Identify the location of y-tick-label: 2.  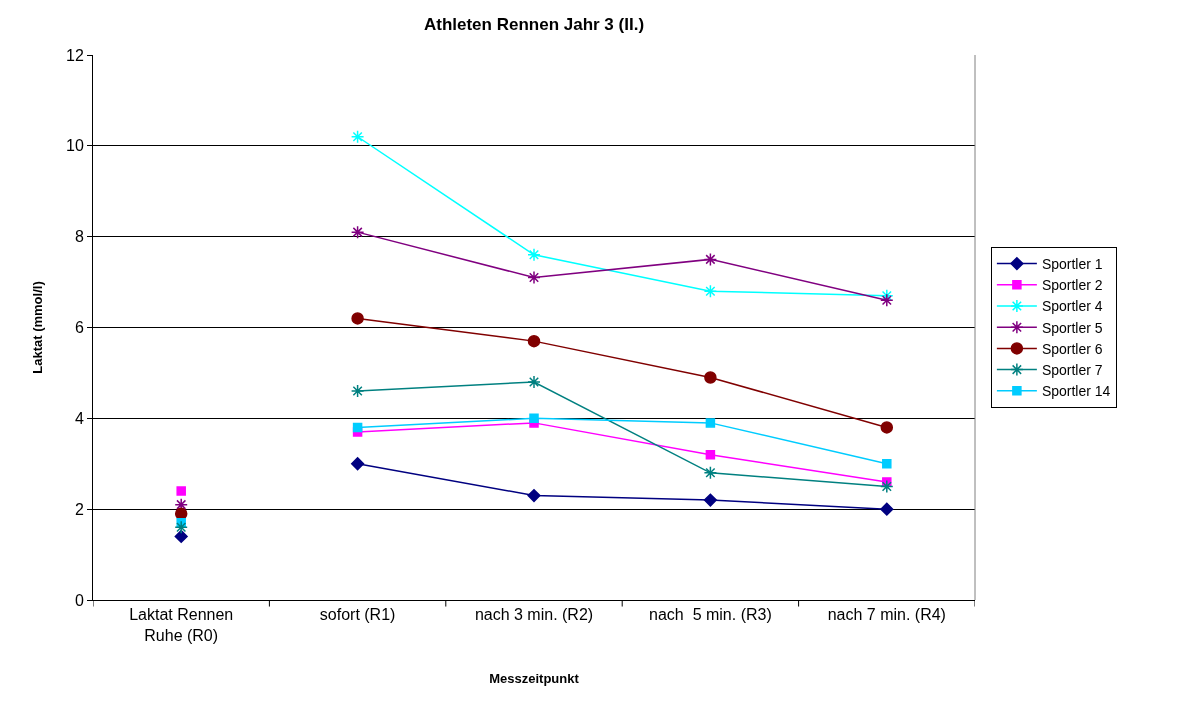
(79, 509).